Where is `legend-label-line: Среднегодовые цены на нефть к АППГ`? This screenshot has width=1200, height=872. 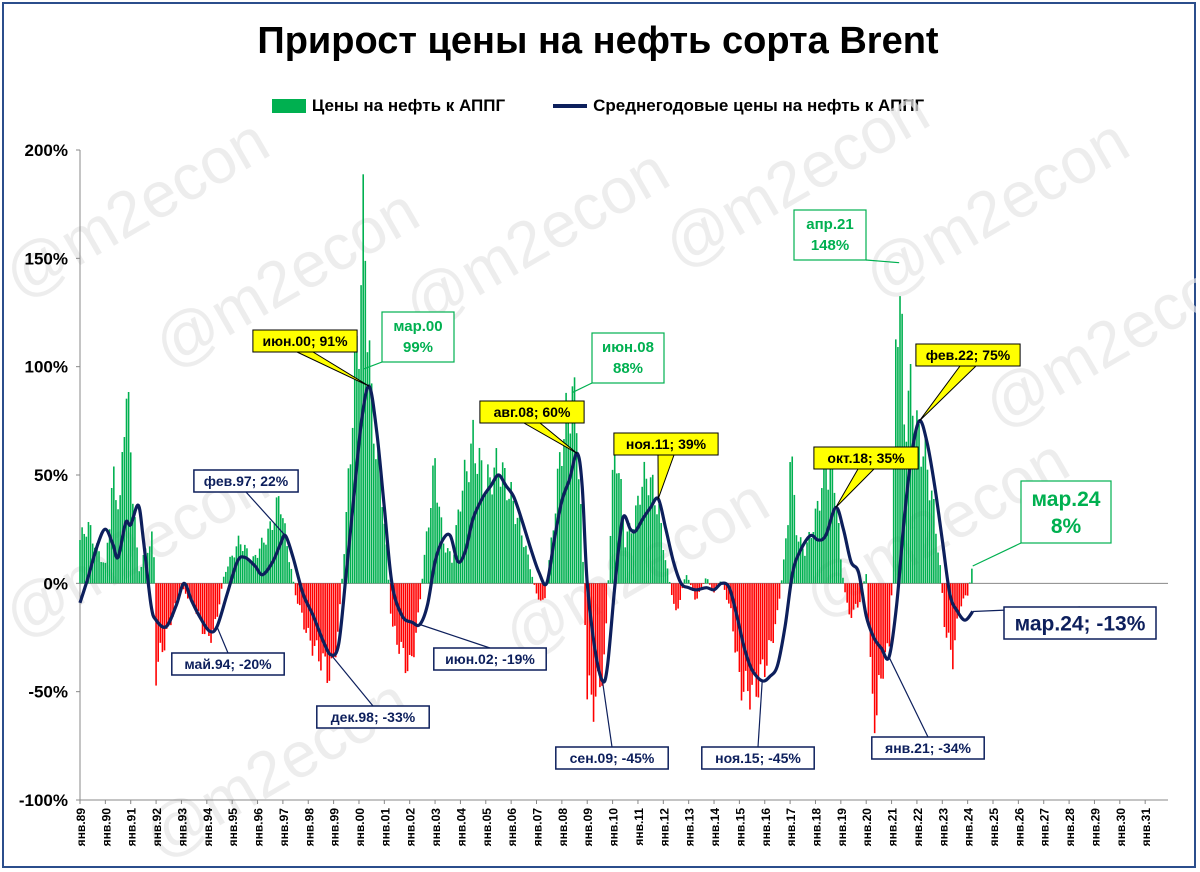
legend-label-line: Среднегодовые цены на нефть к АППГ is located at coordinates (759, 105).